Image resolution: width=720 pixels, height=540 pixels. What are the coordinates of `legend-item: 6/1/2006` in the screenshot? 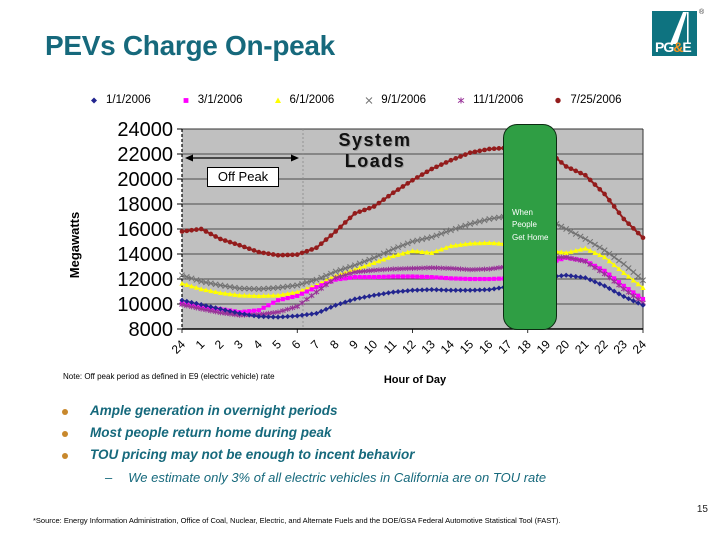 It's located at (303, 100).